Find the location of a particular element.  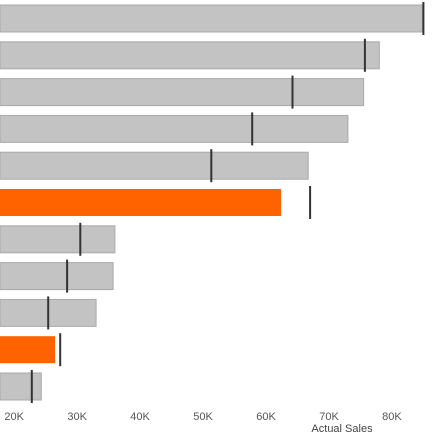

x-tick-label: 70K is located at coordinates (329, 417).